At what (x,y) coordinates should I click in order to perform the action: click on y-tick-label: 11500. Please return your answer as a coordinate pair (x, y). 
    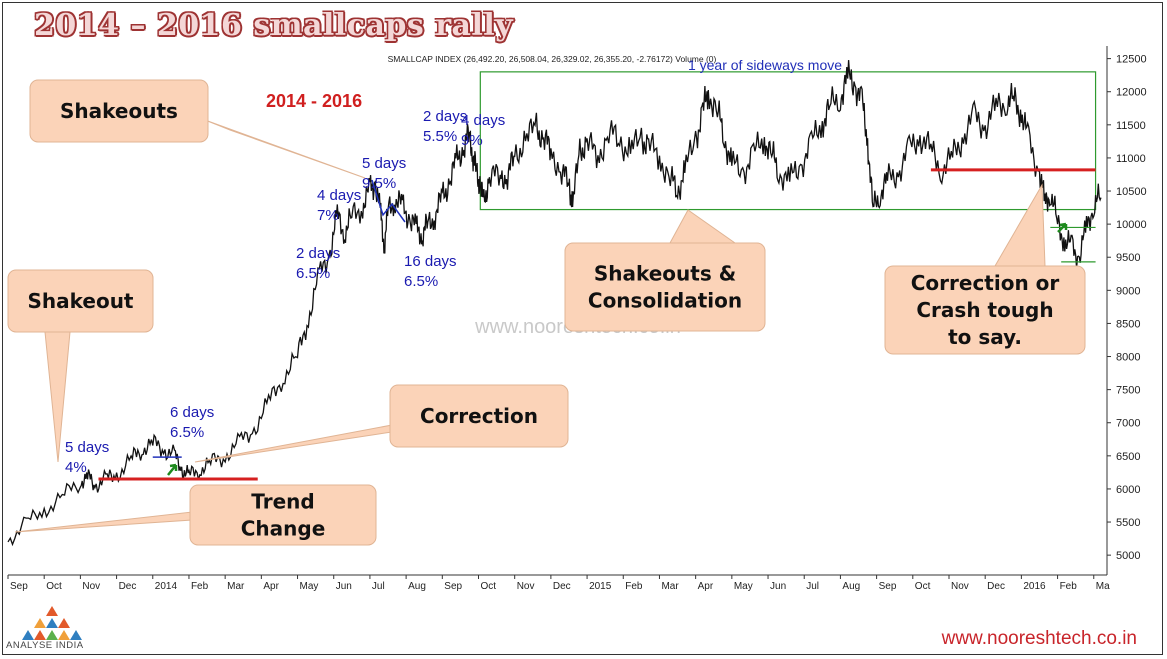
    Looking at the image, I should click on (1131, 126).